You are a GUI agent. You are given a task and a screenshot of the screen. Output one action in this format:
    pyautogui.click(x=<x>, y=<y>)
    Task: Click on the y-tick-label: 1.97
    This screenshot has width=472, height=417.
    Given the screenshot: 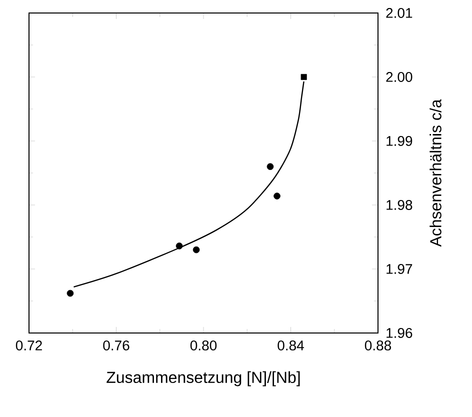 What is the action you would take?
    pyautogui.click(x=399, y=269)
    